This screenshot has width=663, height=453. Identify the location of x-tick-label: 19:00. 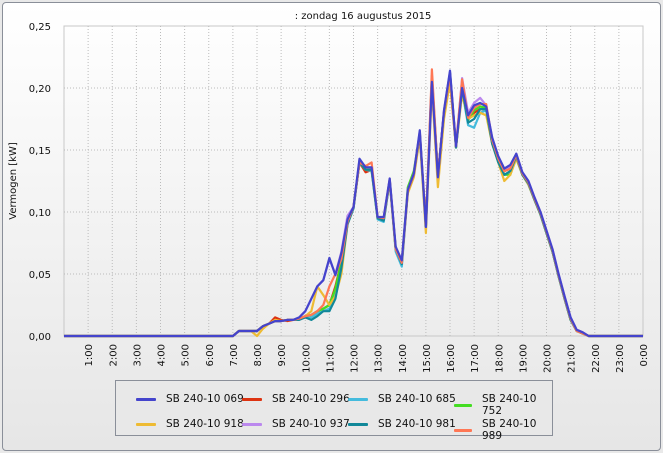
(523, 358).